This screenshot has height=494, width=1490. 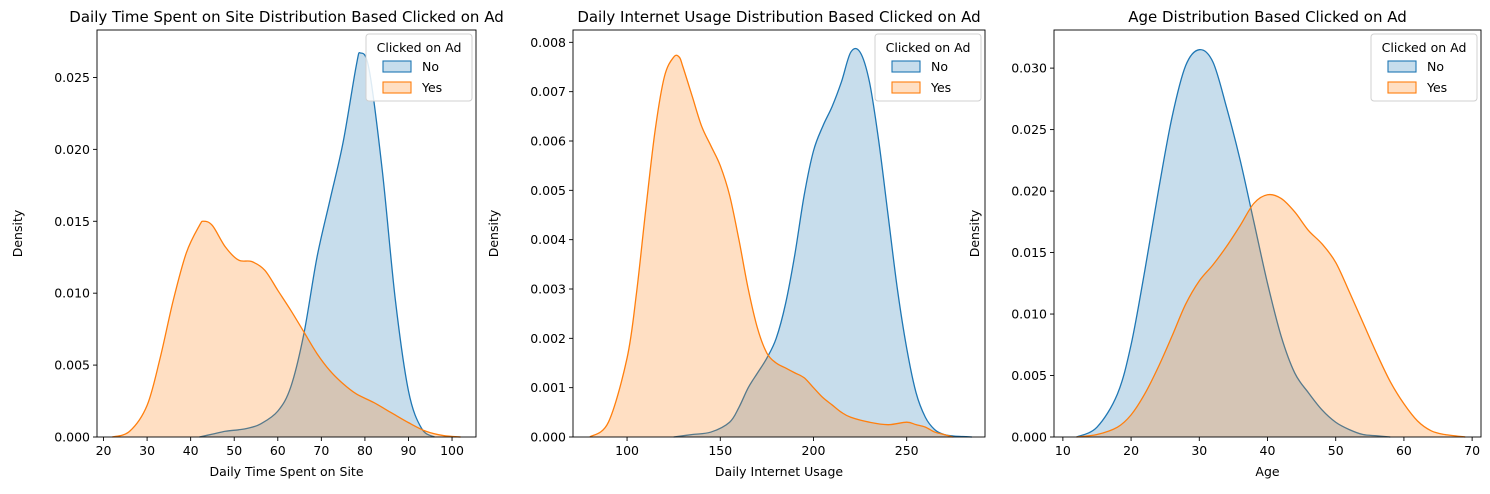 I want to click on y-tick-label: 0.001, so click(x=548, y=387).